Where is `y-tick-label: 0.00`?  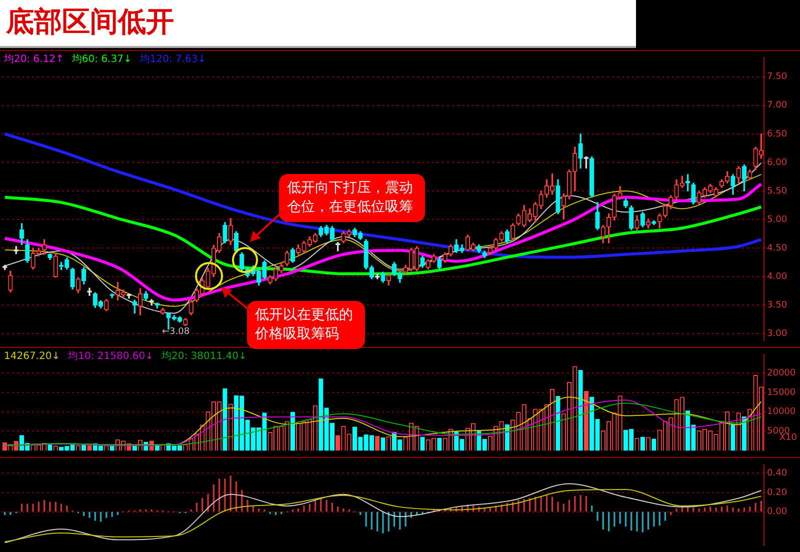
y-tick-label: 0.00 is located at coordinates (777, 512).